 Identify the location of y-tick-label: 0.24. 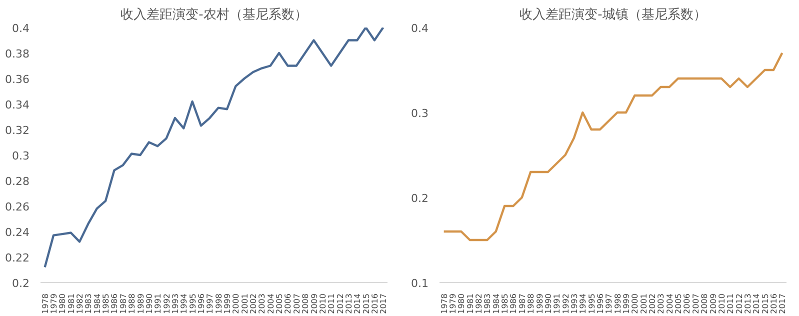
(17, 232).